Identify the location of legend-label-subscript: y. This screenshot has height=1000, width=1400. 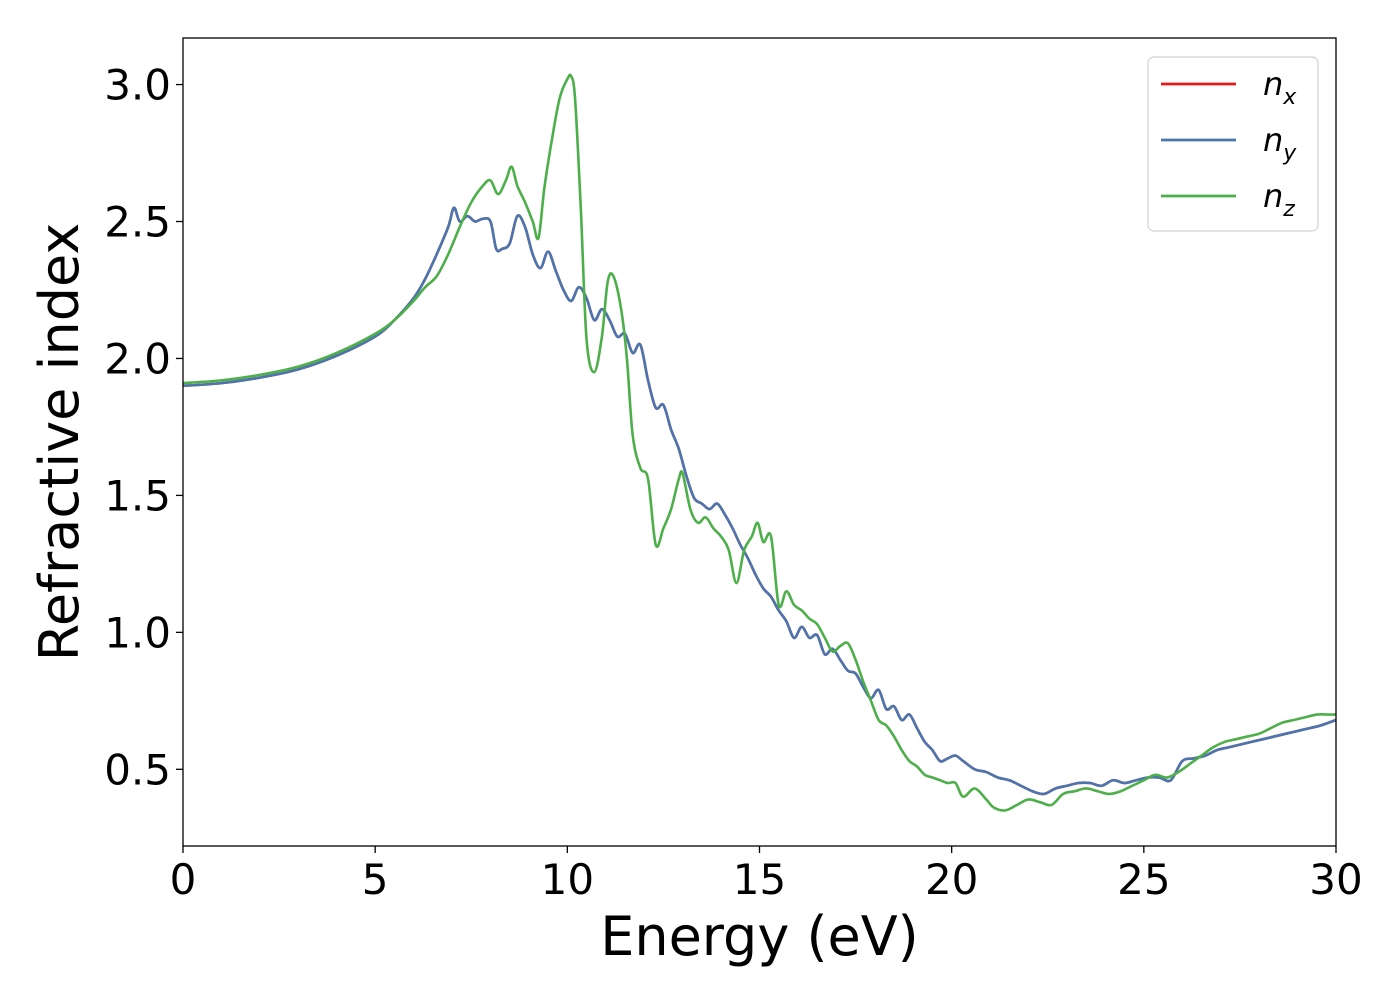
(1289, 153).